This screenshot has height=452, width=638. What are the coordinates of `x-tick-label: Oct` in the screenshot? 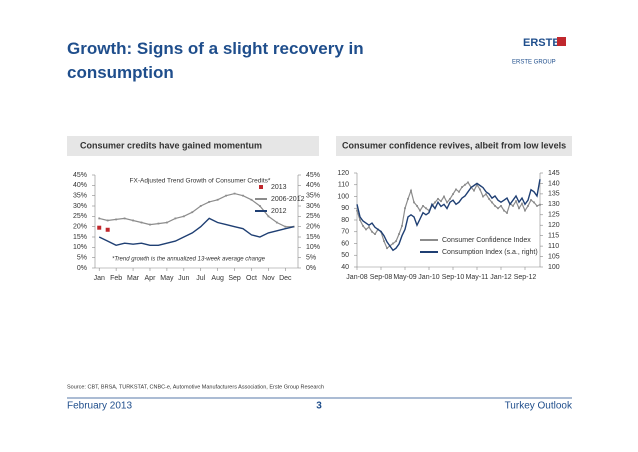 It's located at (251, 278).